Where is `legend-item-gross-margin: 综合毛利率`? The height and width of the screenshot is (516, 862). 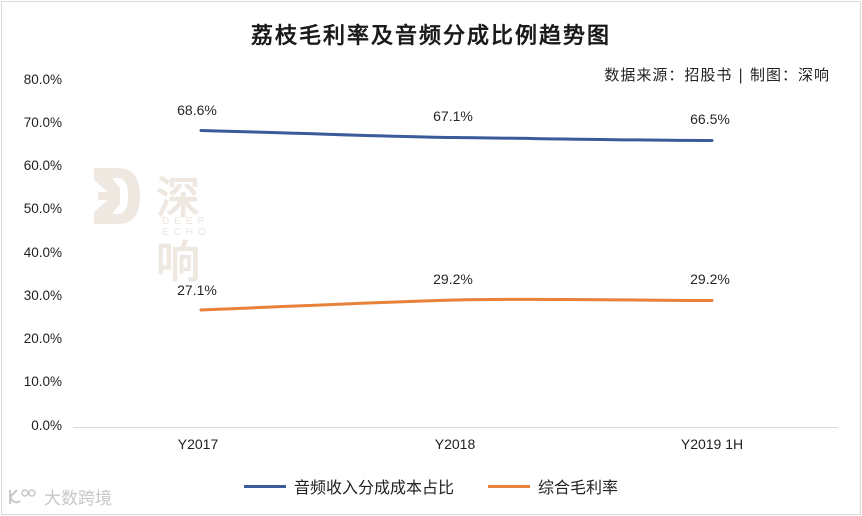
legend-item-gross-margin: 综合毛利率 is located at coordinates (553, 486).